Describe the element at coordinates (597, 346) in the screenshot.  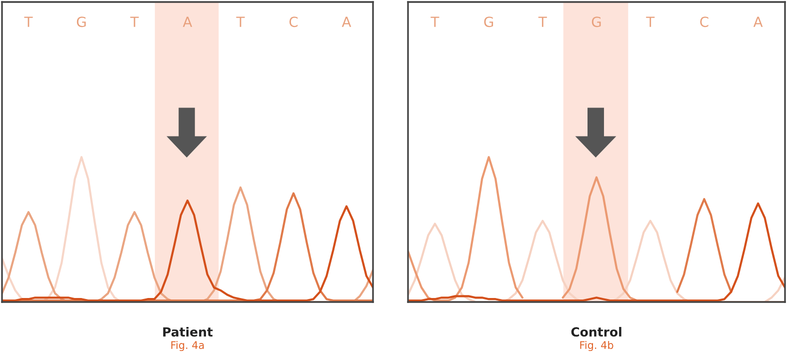
I see `caption: Fig. 4b` at that location.